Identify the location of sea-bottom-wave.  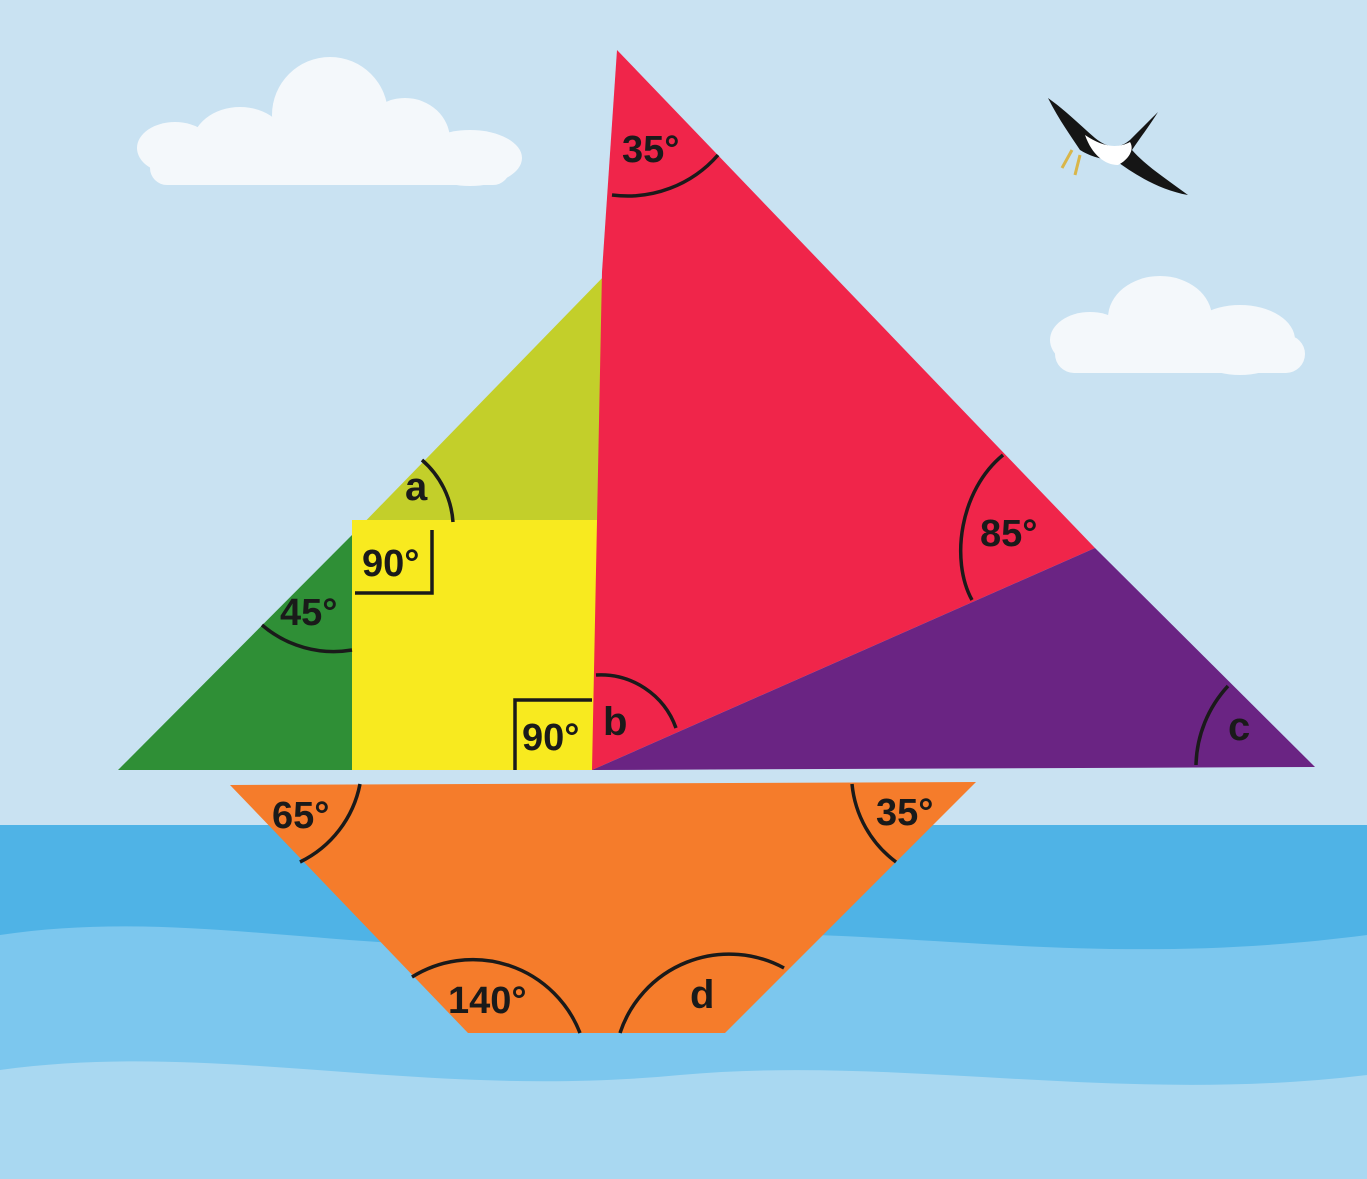
(683, 1120).